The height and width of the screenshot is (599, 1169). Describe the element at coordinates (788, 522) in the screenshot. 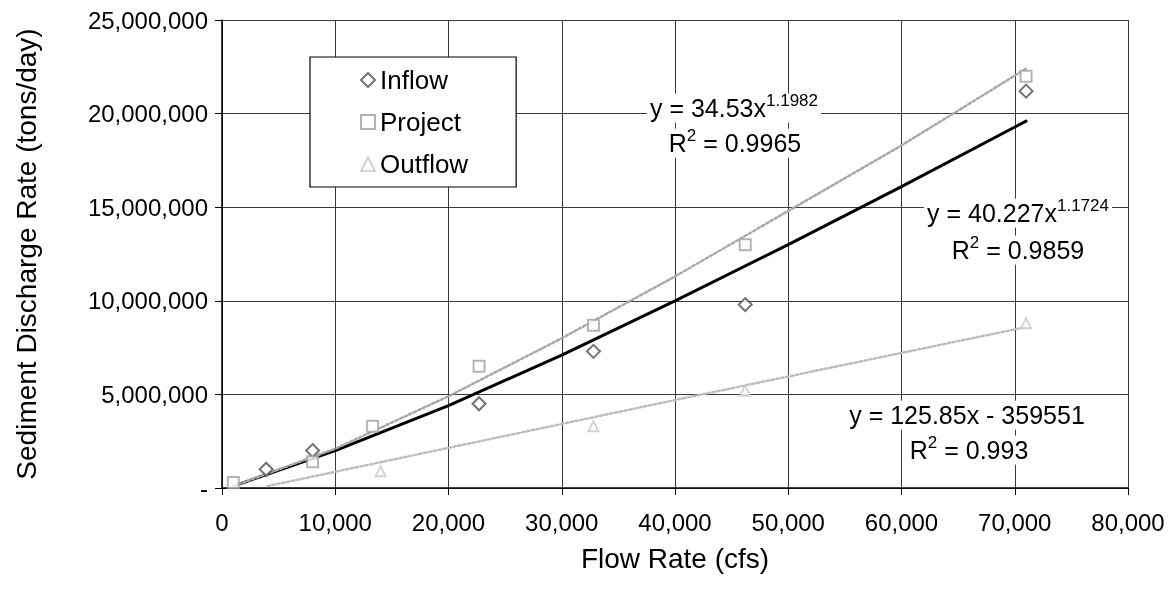

I see `x-tick-label: 50,000` at that location.